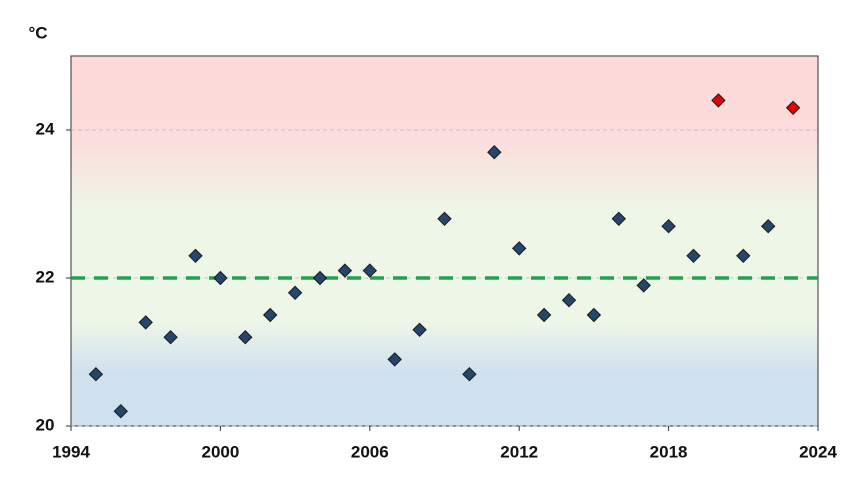 The height and width of the screenshot is (495, 852). What do you see at coordinates (37, 32) in the screenshot?
I see `y-axis-label: °C` at bounding box center [37, 32].